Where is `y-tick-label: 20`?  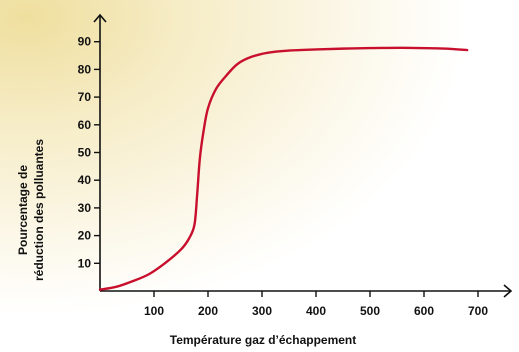 y-tick-label: 20 is located at coordinates (85, 236).